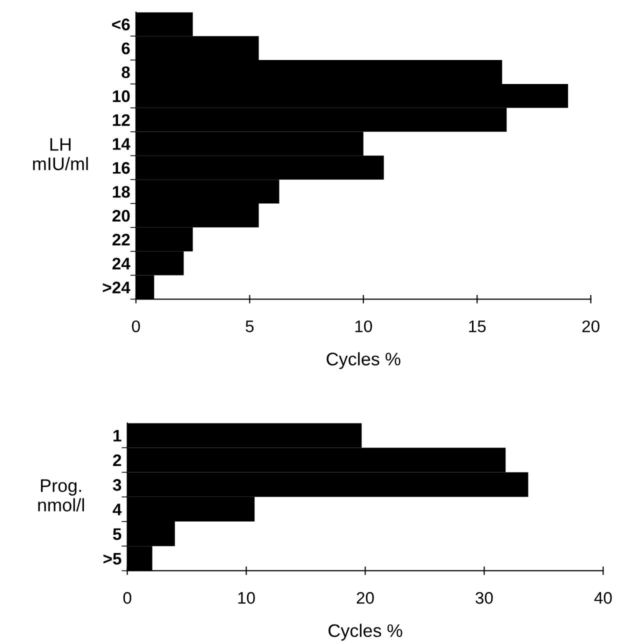 The image size is (618, 642). I want to click on y-tick-label: 20, so click(121, 216).